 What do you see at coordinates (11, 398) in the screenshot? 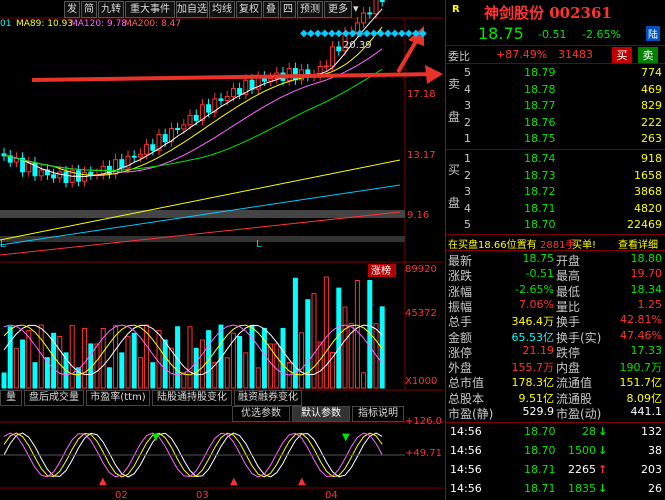
I see `indicator-tab: 量` at bounding box center [11, 398].